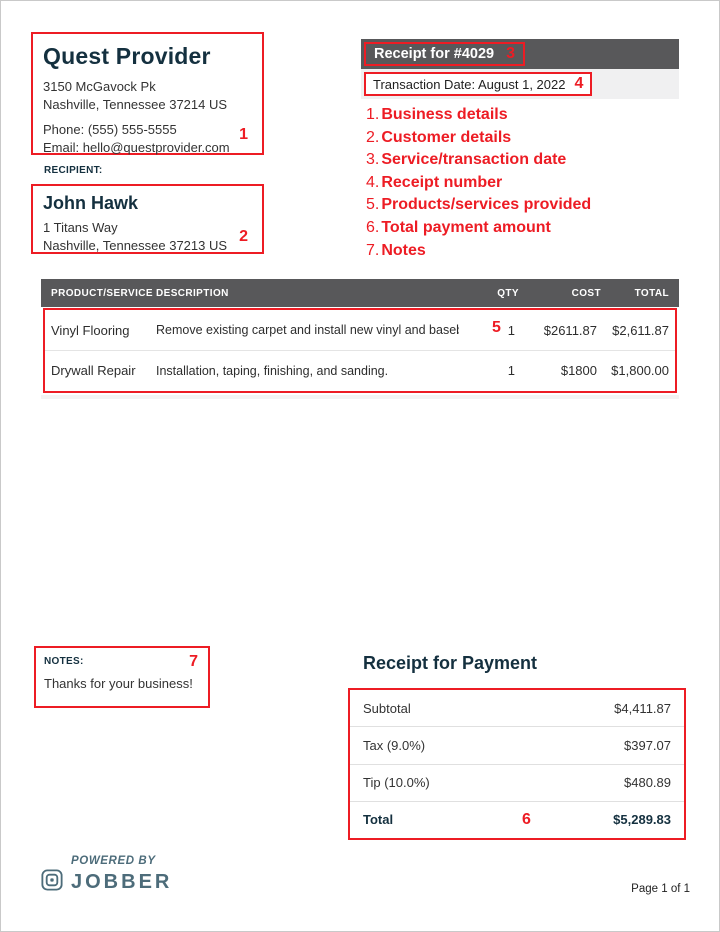 The image size is (720, 932). I want to click on column-header-qty: QTY, so click(508, 293).